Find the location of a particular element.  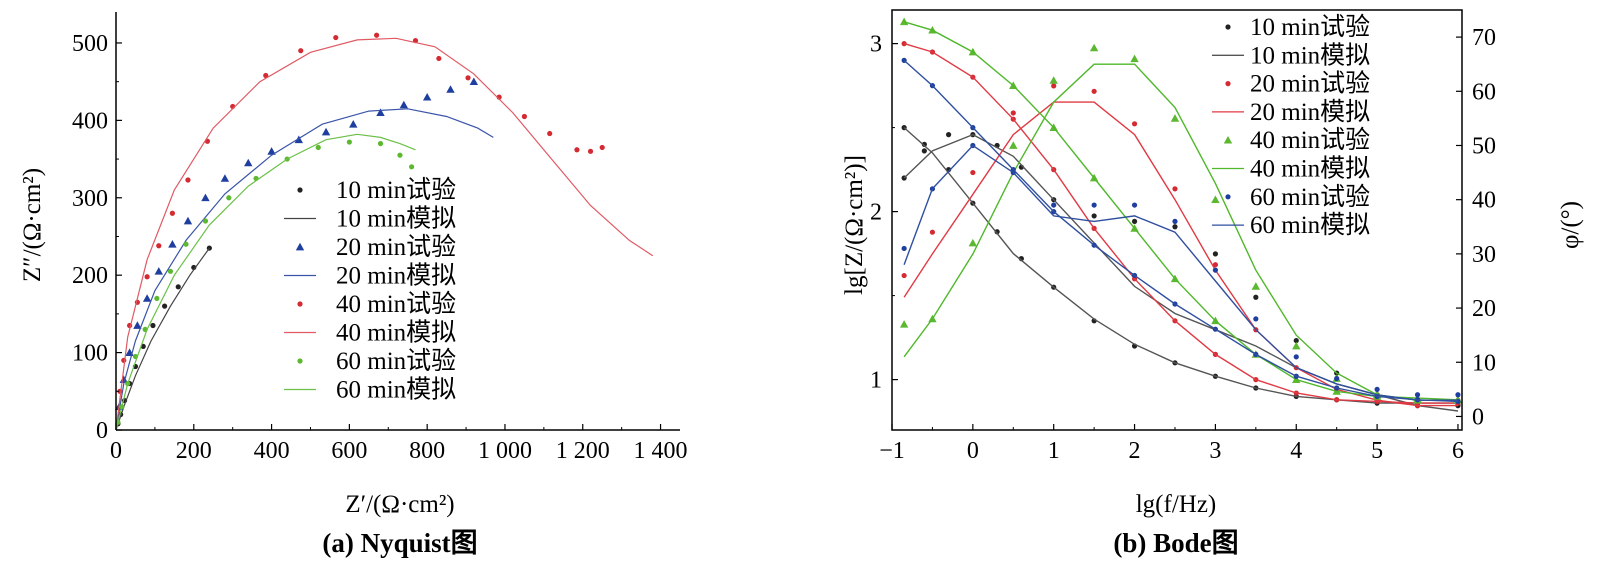

bode-y-tick-label: 2 is located at coordinates (876, 213).